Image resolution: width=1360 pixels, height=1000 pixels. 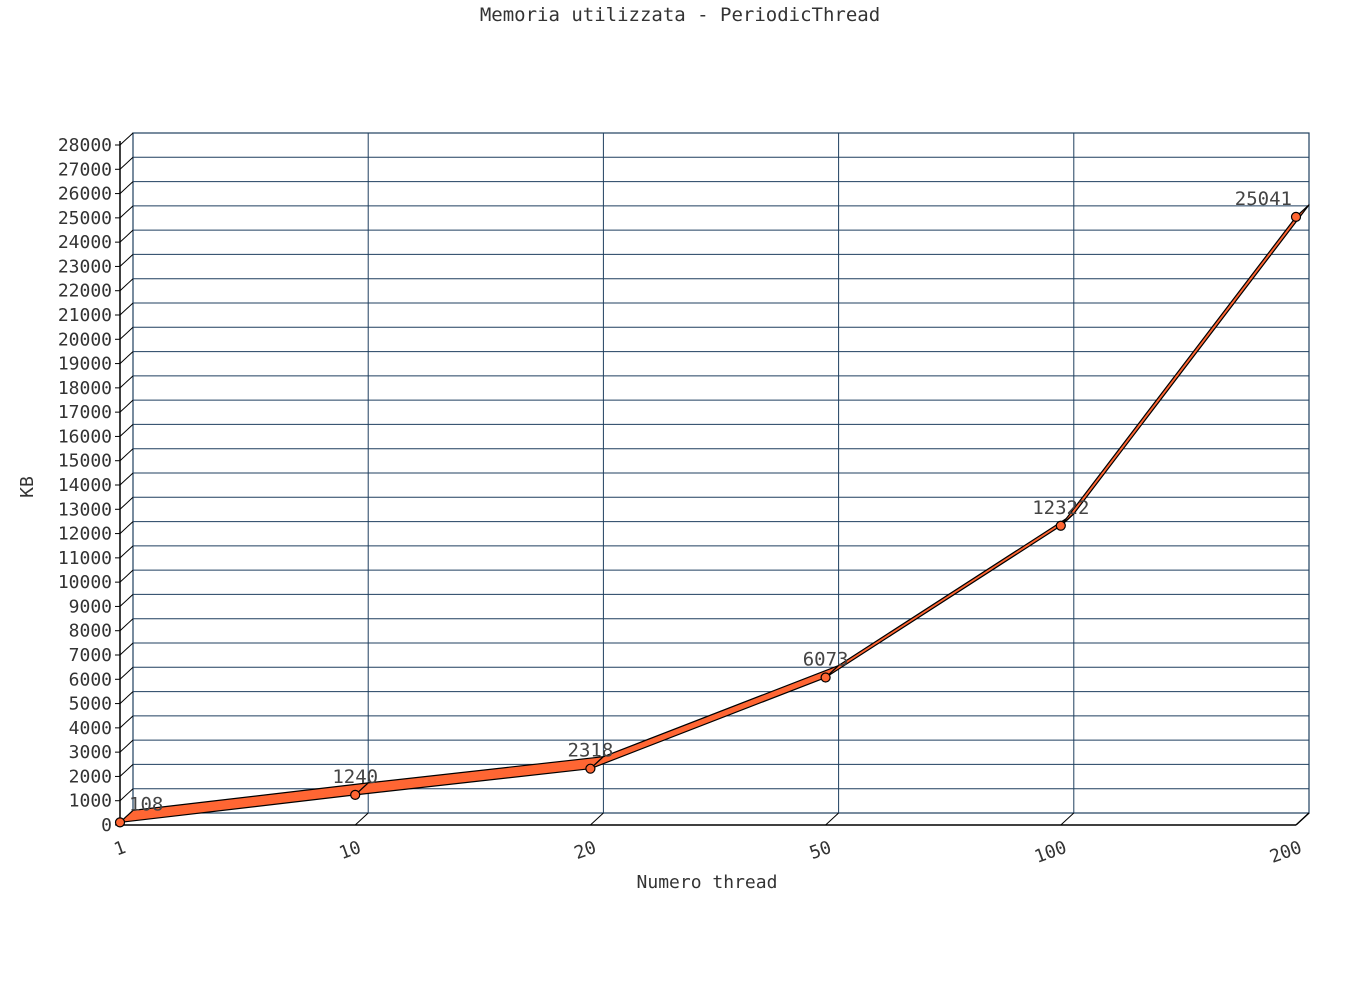 What do you see at coordinates (1051, 852) in the screenshot?
I see `x-tick-label: 100` at bounding box center [1051, 852].